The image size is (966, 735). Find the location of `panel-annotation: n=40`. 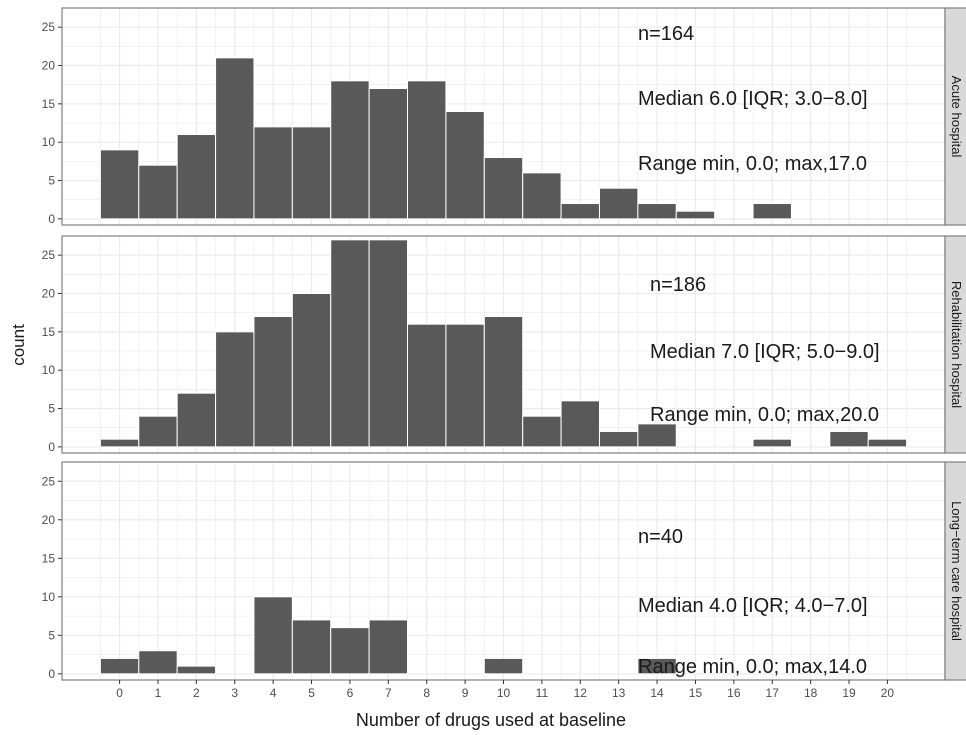

panel-annotation: n=40 is located at coordinates (660, 537).